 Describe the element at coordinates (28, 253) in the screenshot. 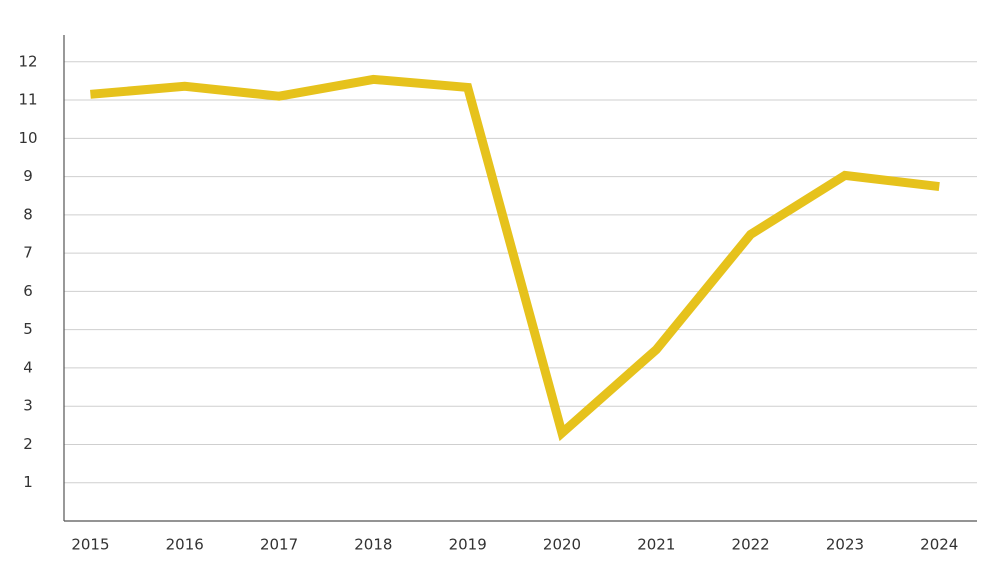

I see `y-tick-label: 7` at that location.